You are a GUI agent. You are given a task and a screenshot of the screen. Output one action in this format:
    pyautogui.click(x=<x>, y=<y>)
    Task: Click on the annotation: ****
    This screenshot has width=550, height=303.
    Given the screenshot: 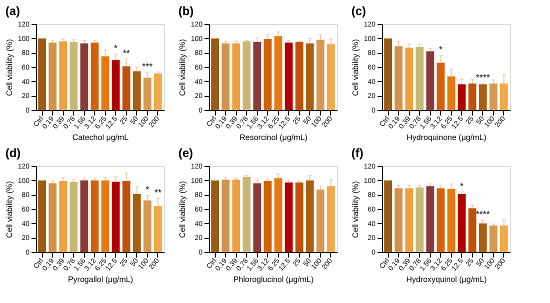 What is the action you would take?
    pyautogui.click(x=483, y=77)
    